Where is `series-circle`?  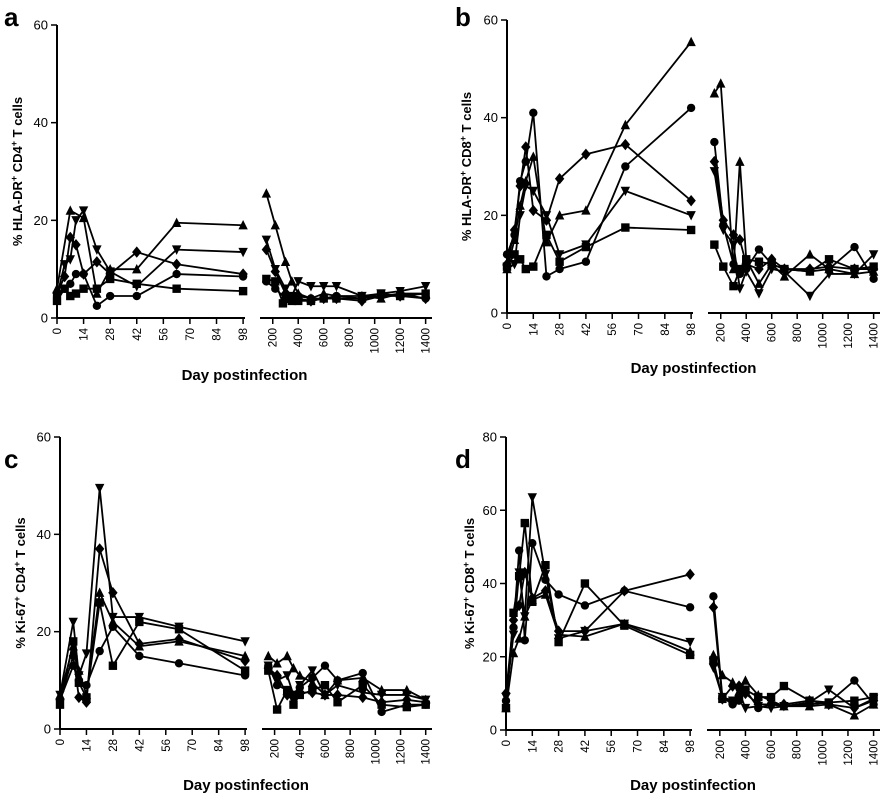 series-circle is located at coordinates (689, 626).